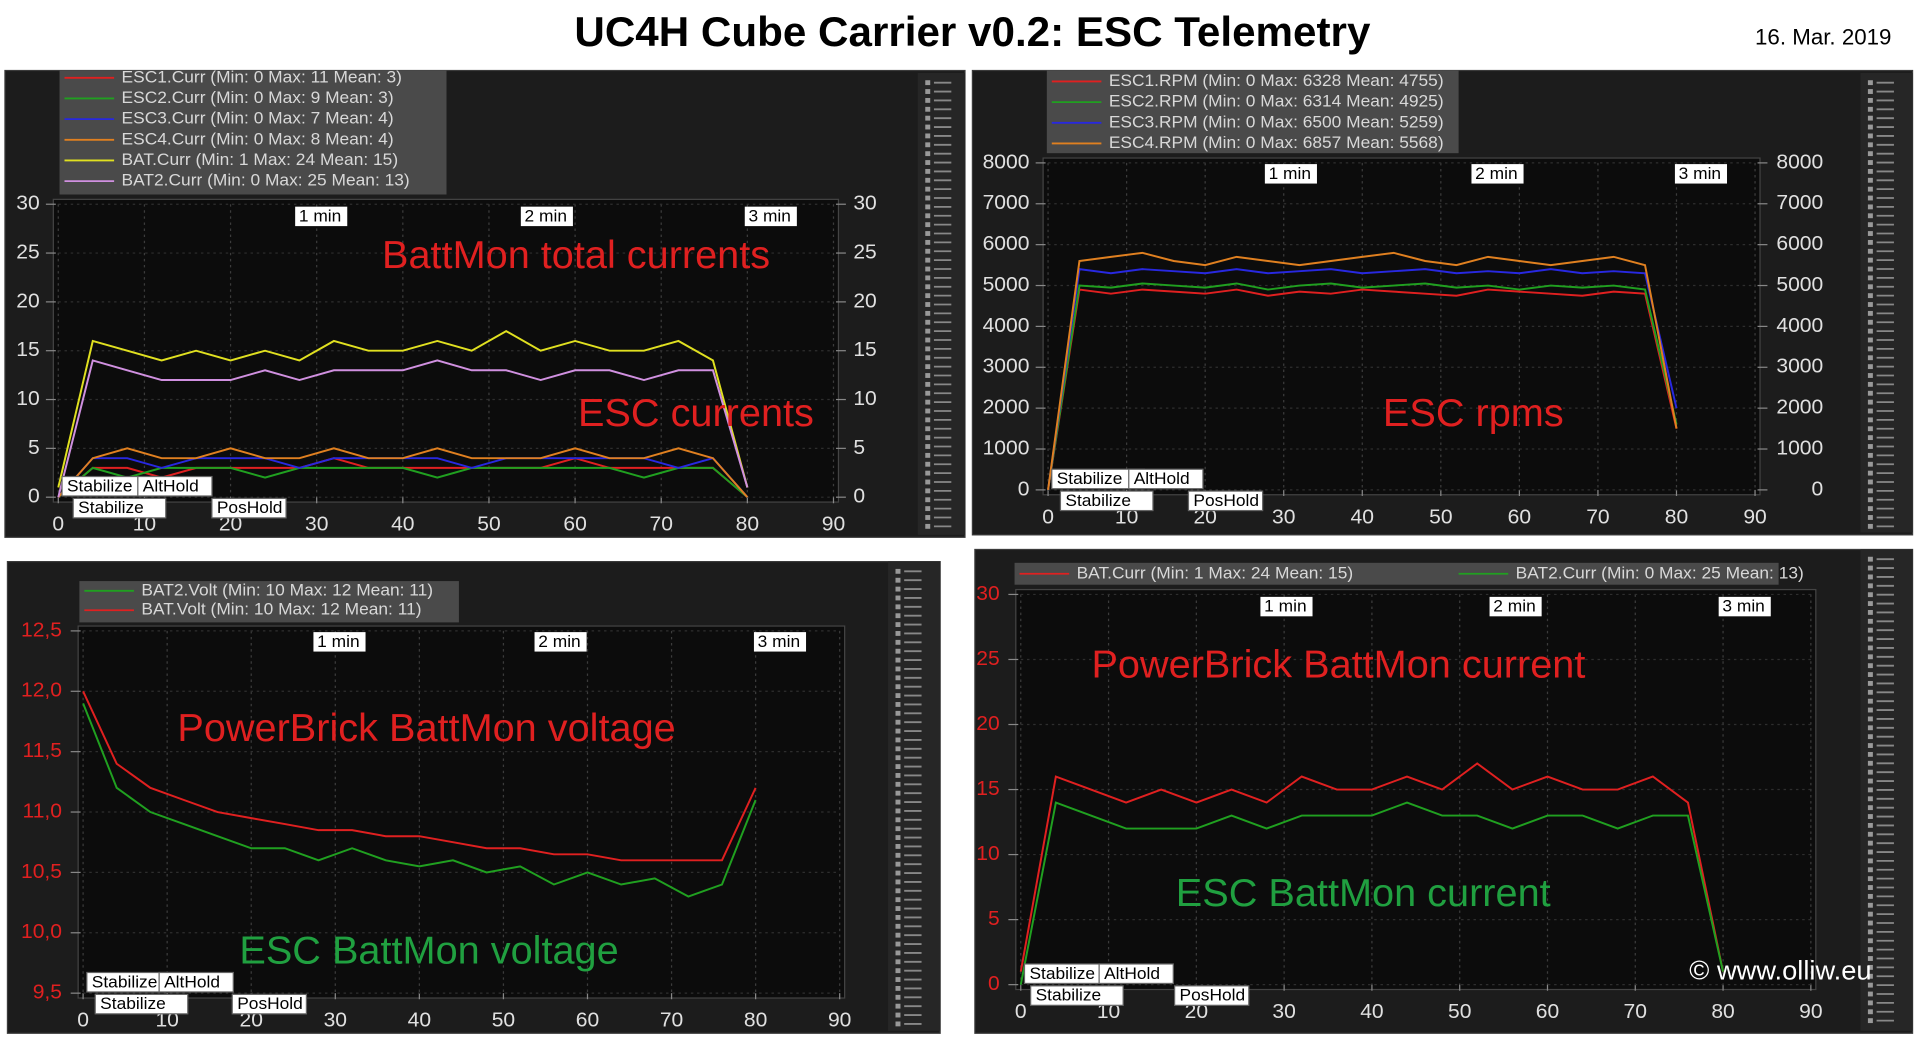 Image resolution: width=1920 pixels, height=1043 pixels. What do you see at coordinates (34, 496) in the screenshot?
I see `y-tick-label: 0` at bounding box center [34, 496].